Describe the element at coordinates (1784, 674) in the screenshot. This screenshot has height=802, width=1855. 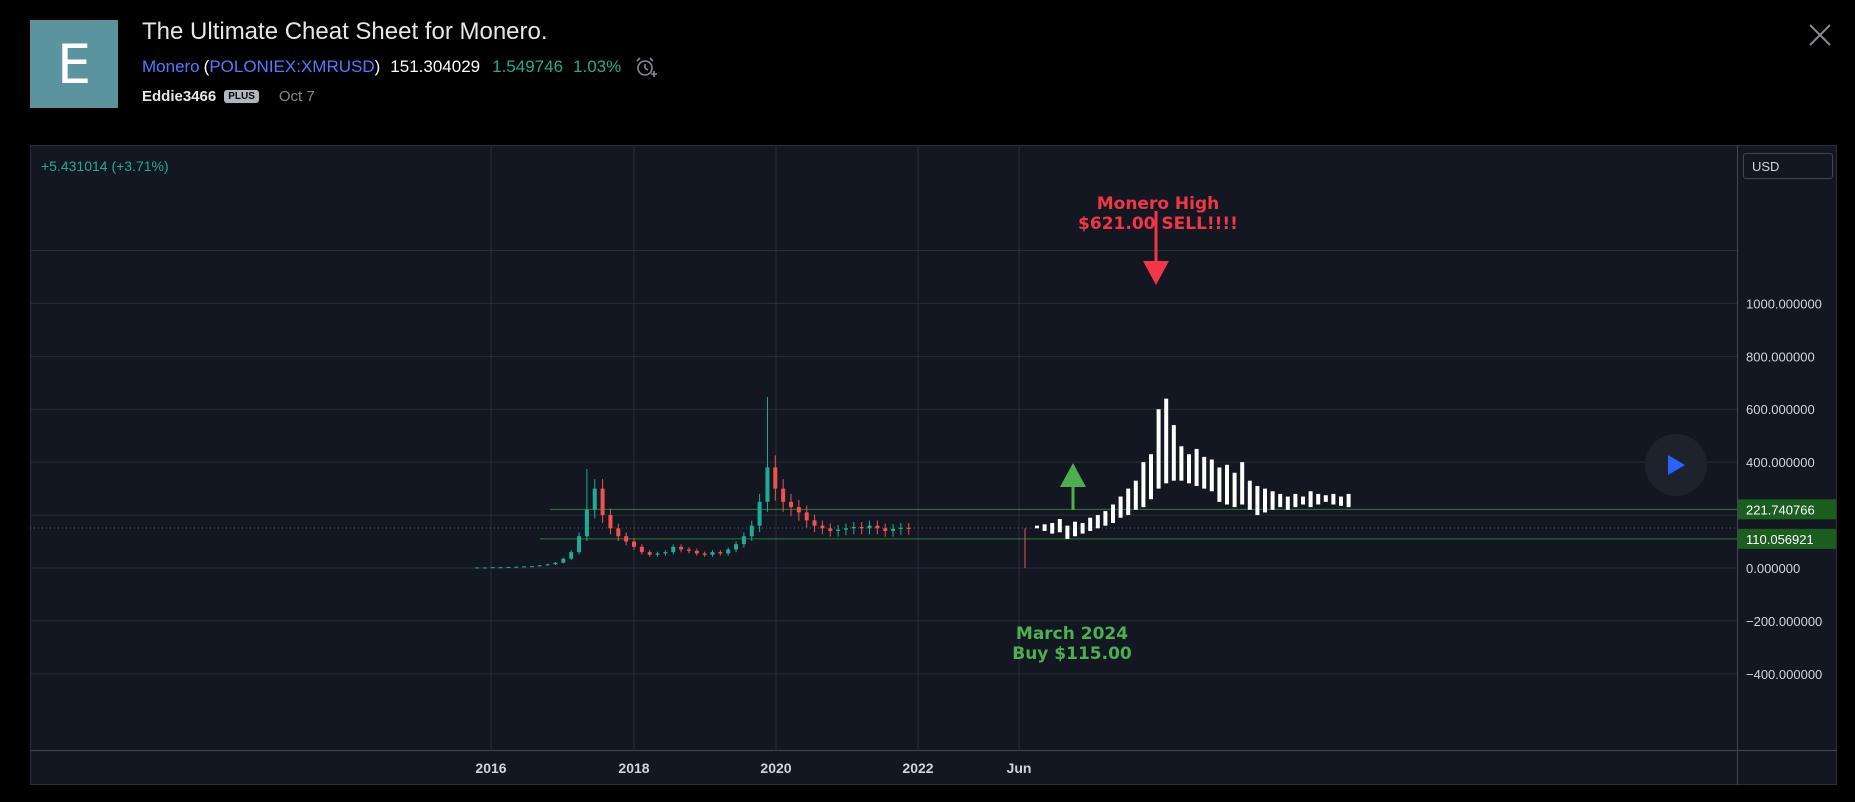
I see `y-tick-label: −400.000000` at that location.